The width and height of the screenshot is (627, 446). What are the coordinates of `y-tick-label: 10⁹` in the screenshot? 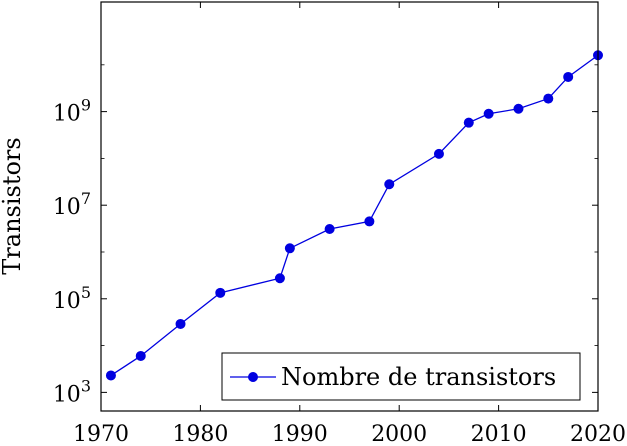 It's located at (72, 111).